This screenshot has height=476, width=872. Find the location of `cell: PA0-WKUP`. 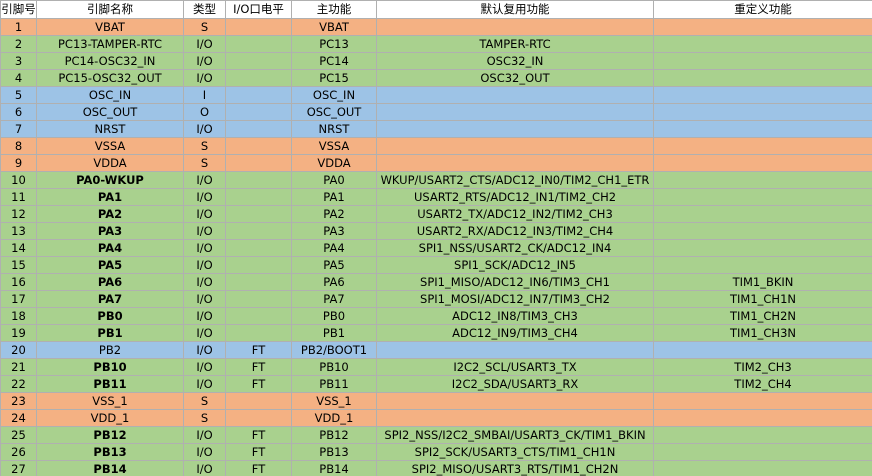

cell: PA0-WKUP is located at coordinates (110, 180).